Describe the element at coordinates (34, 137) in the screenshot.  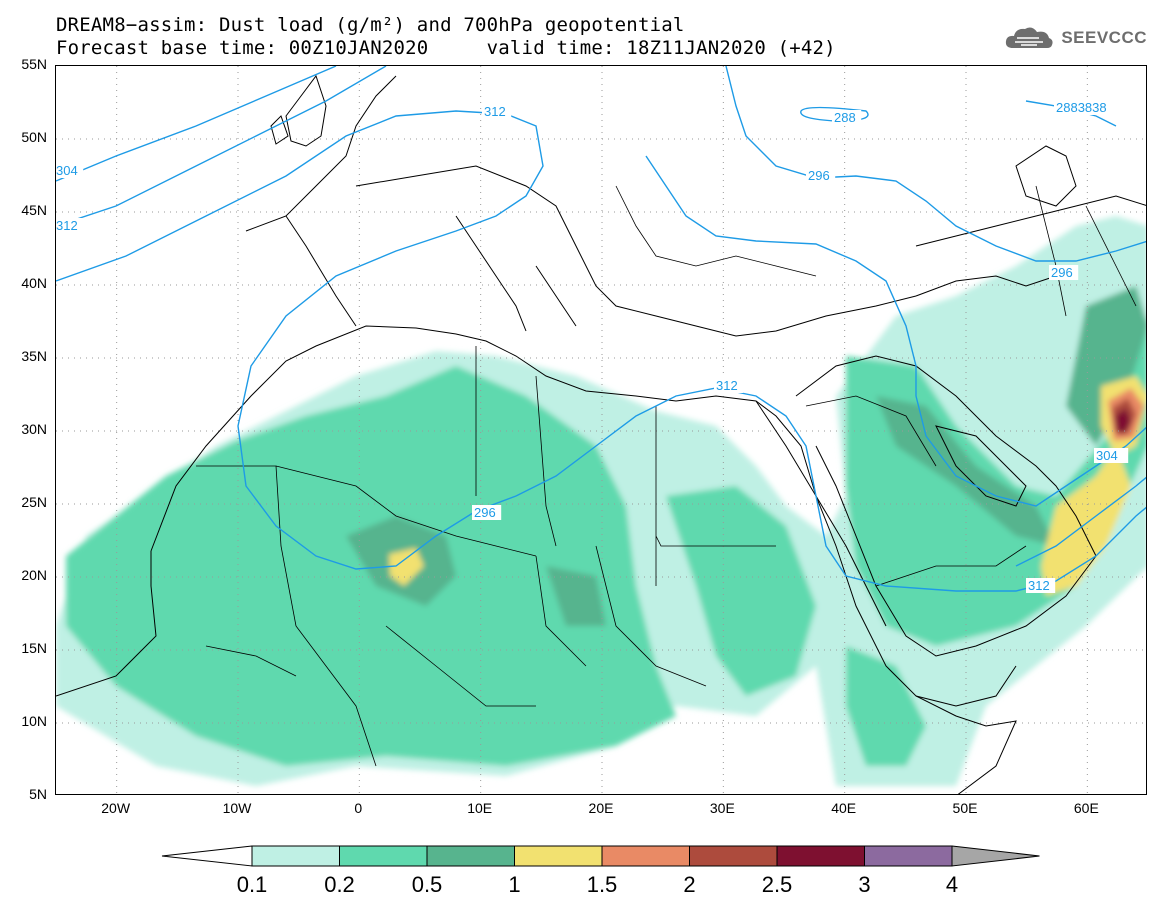
I see `lat-label: 50N` at that location.